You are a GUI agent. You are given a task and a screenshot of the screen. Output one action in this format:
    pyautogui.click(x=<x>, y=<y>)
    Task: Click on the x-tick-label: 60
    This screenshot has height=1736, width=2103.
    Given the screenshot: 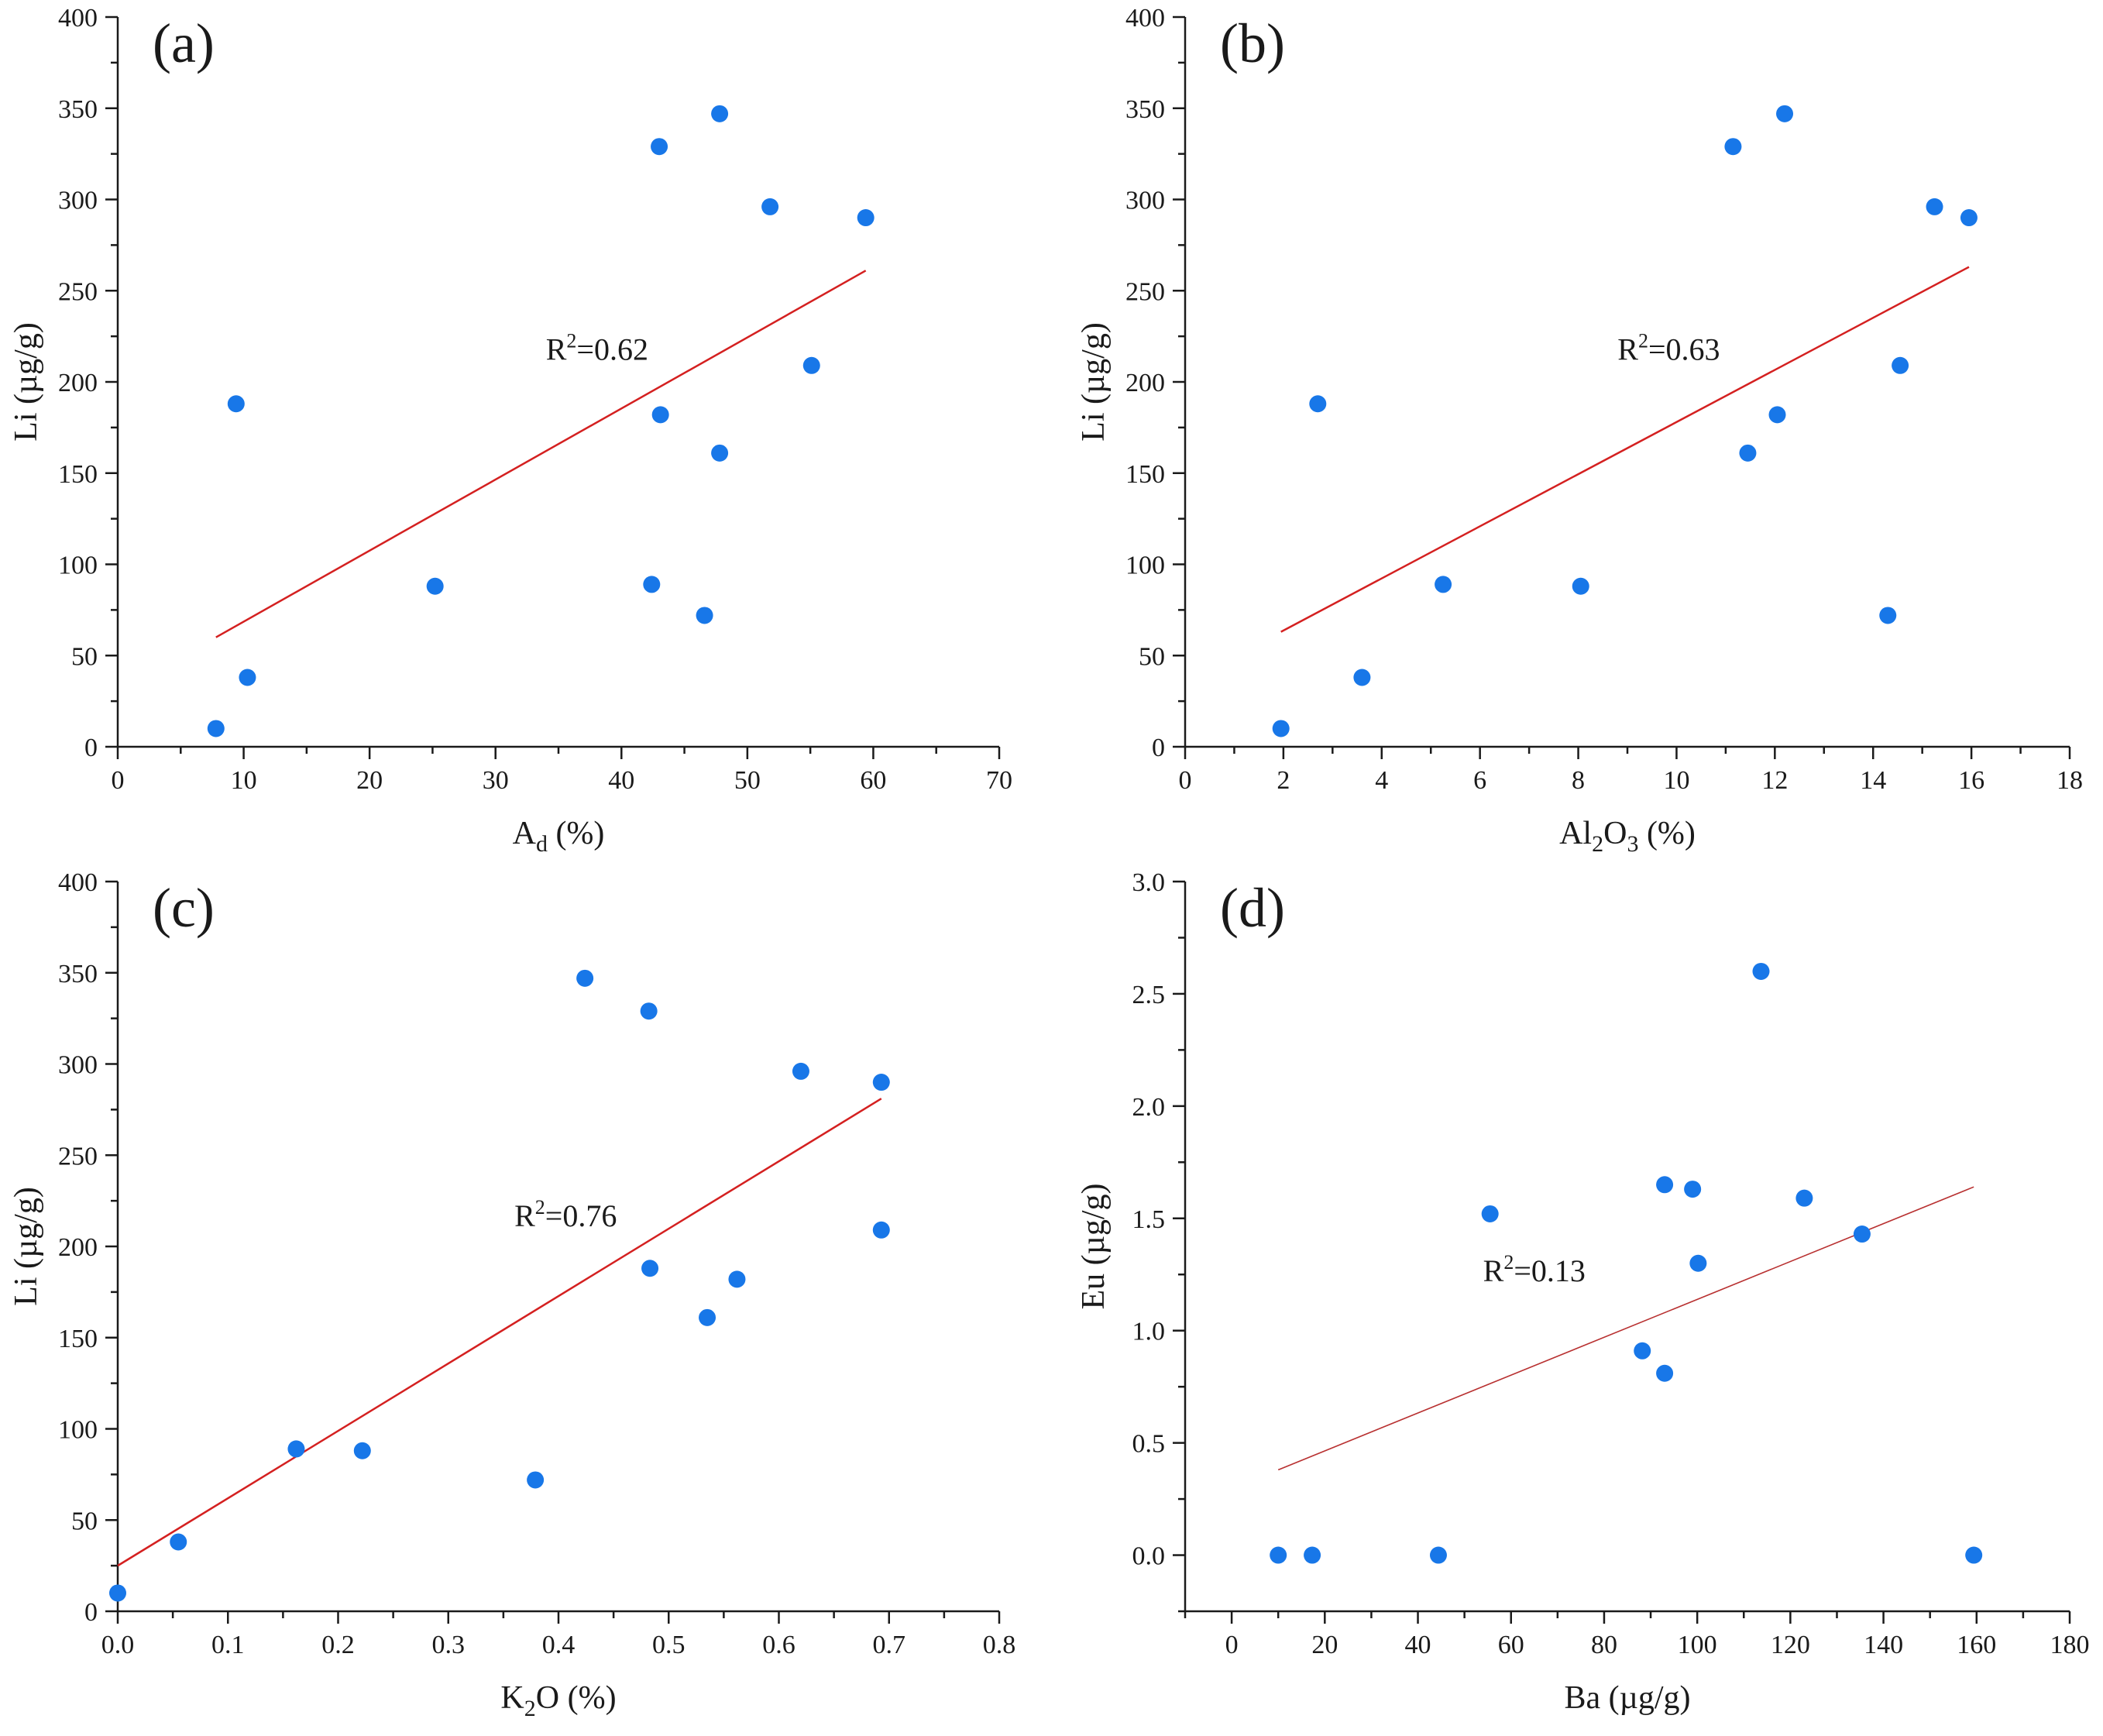 What is the action you would take?
    pyautogui.click(x=873, y=780)
    